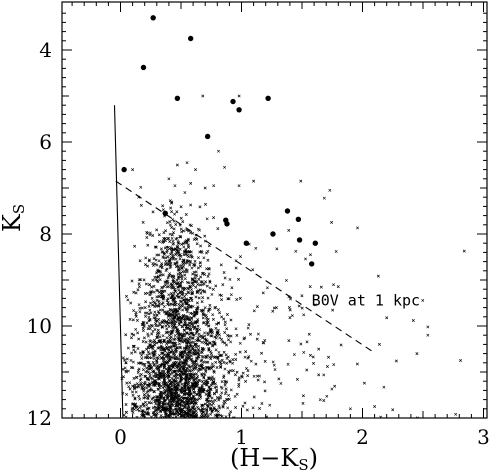  I want to click on x-axis-title-end: ), so click(313, 458).